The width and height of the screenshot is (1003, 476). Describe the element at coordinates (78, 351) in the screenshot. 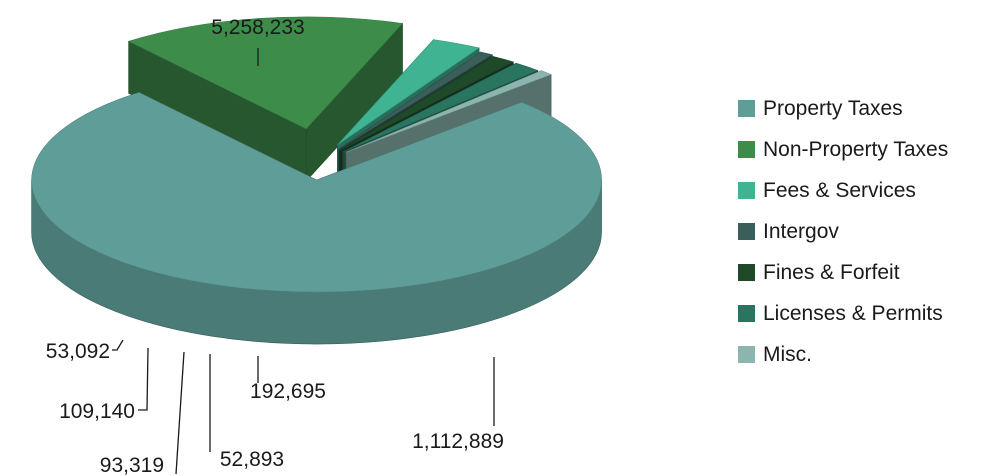

I see `data-label-text: 53,092` at that location.